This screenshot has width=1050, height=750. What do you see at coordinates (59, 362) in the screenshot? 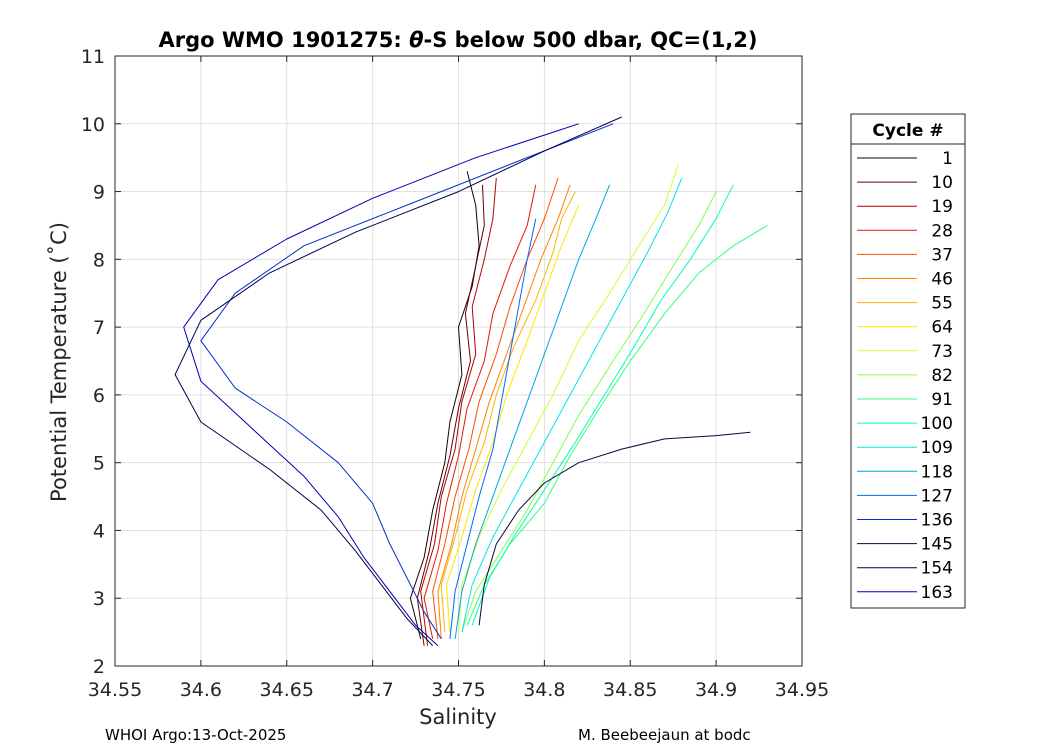
I see `y-axis-label: Potential Temperature (˚C)` at bounding box center [59, 362].